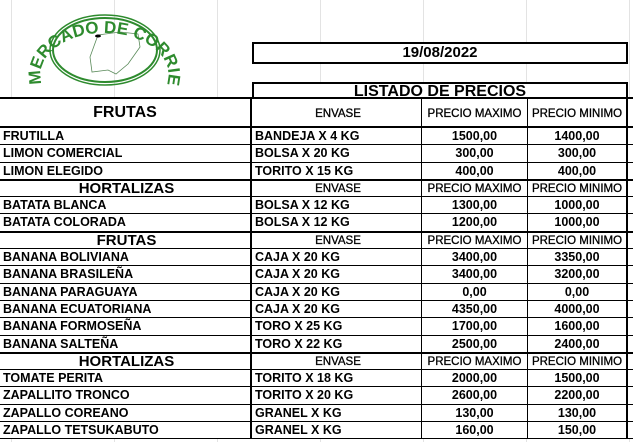 Image resolution: width=633 pixels, height=442 pixels. What do you see at coordinates (337, 153) in the screenshot?
I see `envase-cell: BOLSA X 20 KG` at bounding box center [337, 153].